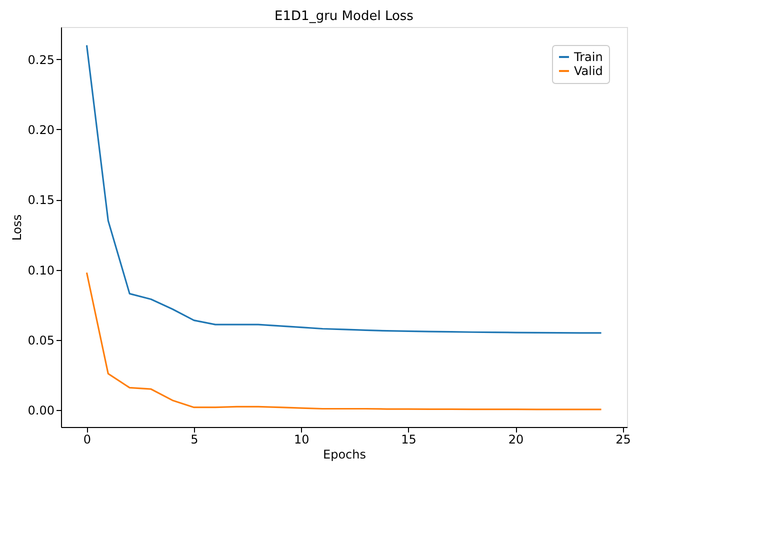 This screenshot has height=558, width=777. What do you see at coordinates (588, 71) in the screenshot?
I see `legend-label: Valid` at bounding box center [588, 71].